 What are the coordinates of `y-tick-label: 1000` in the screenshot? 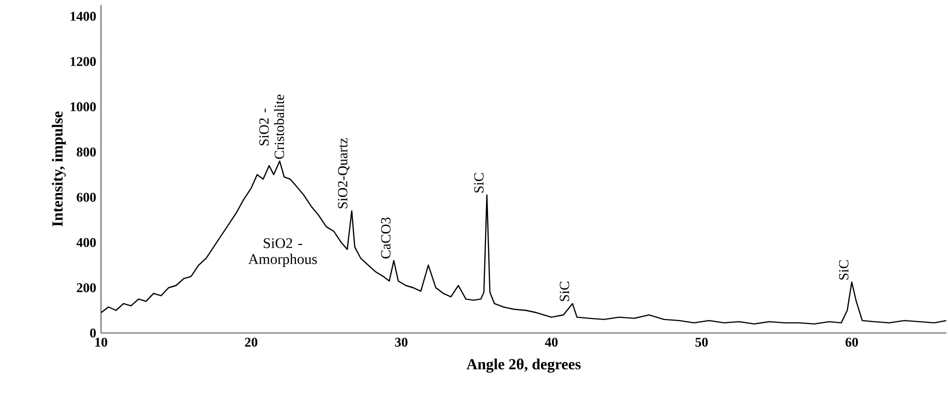 It's located at (83, 107).